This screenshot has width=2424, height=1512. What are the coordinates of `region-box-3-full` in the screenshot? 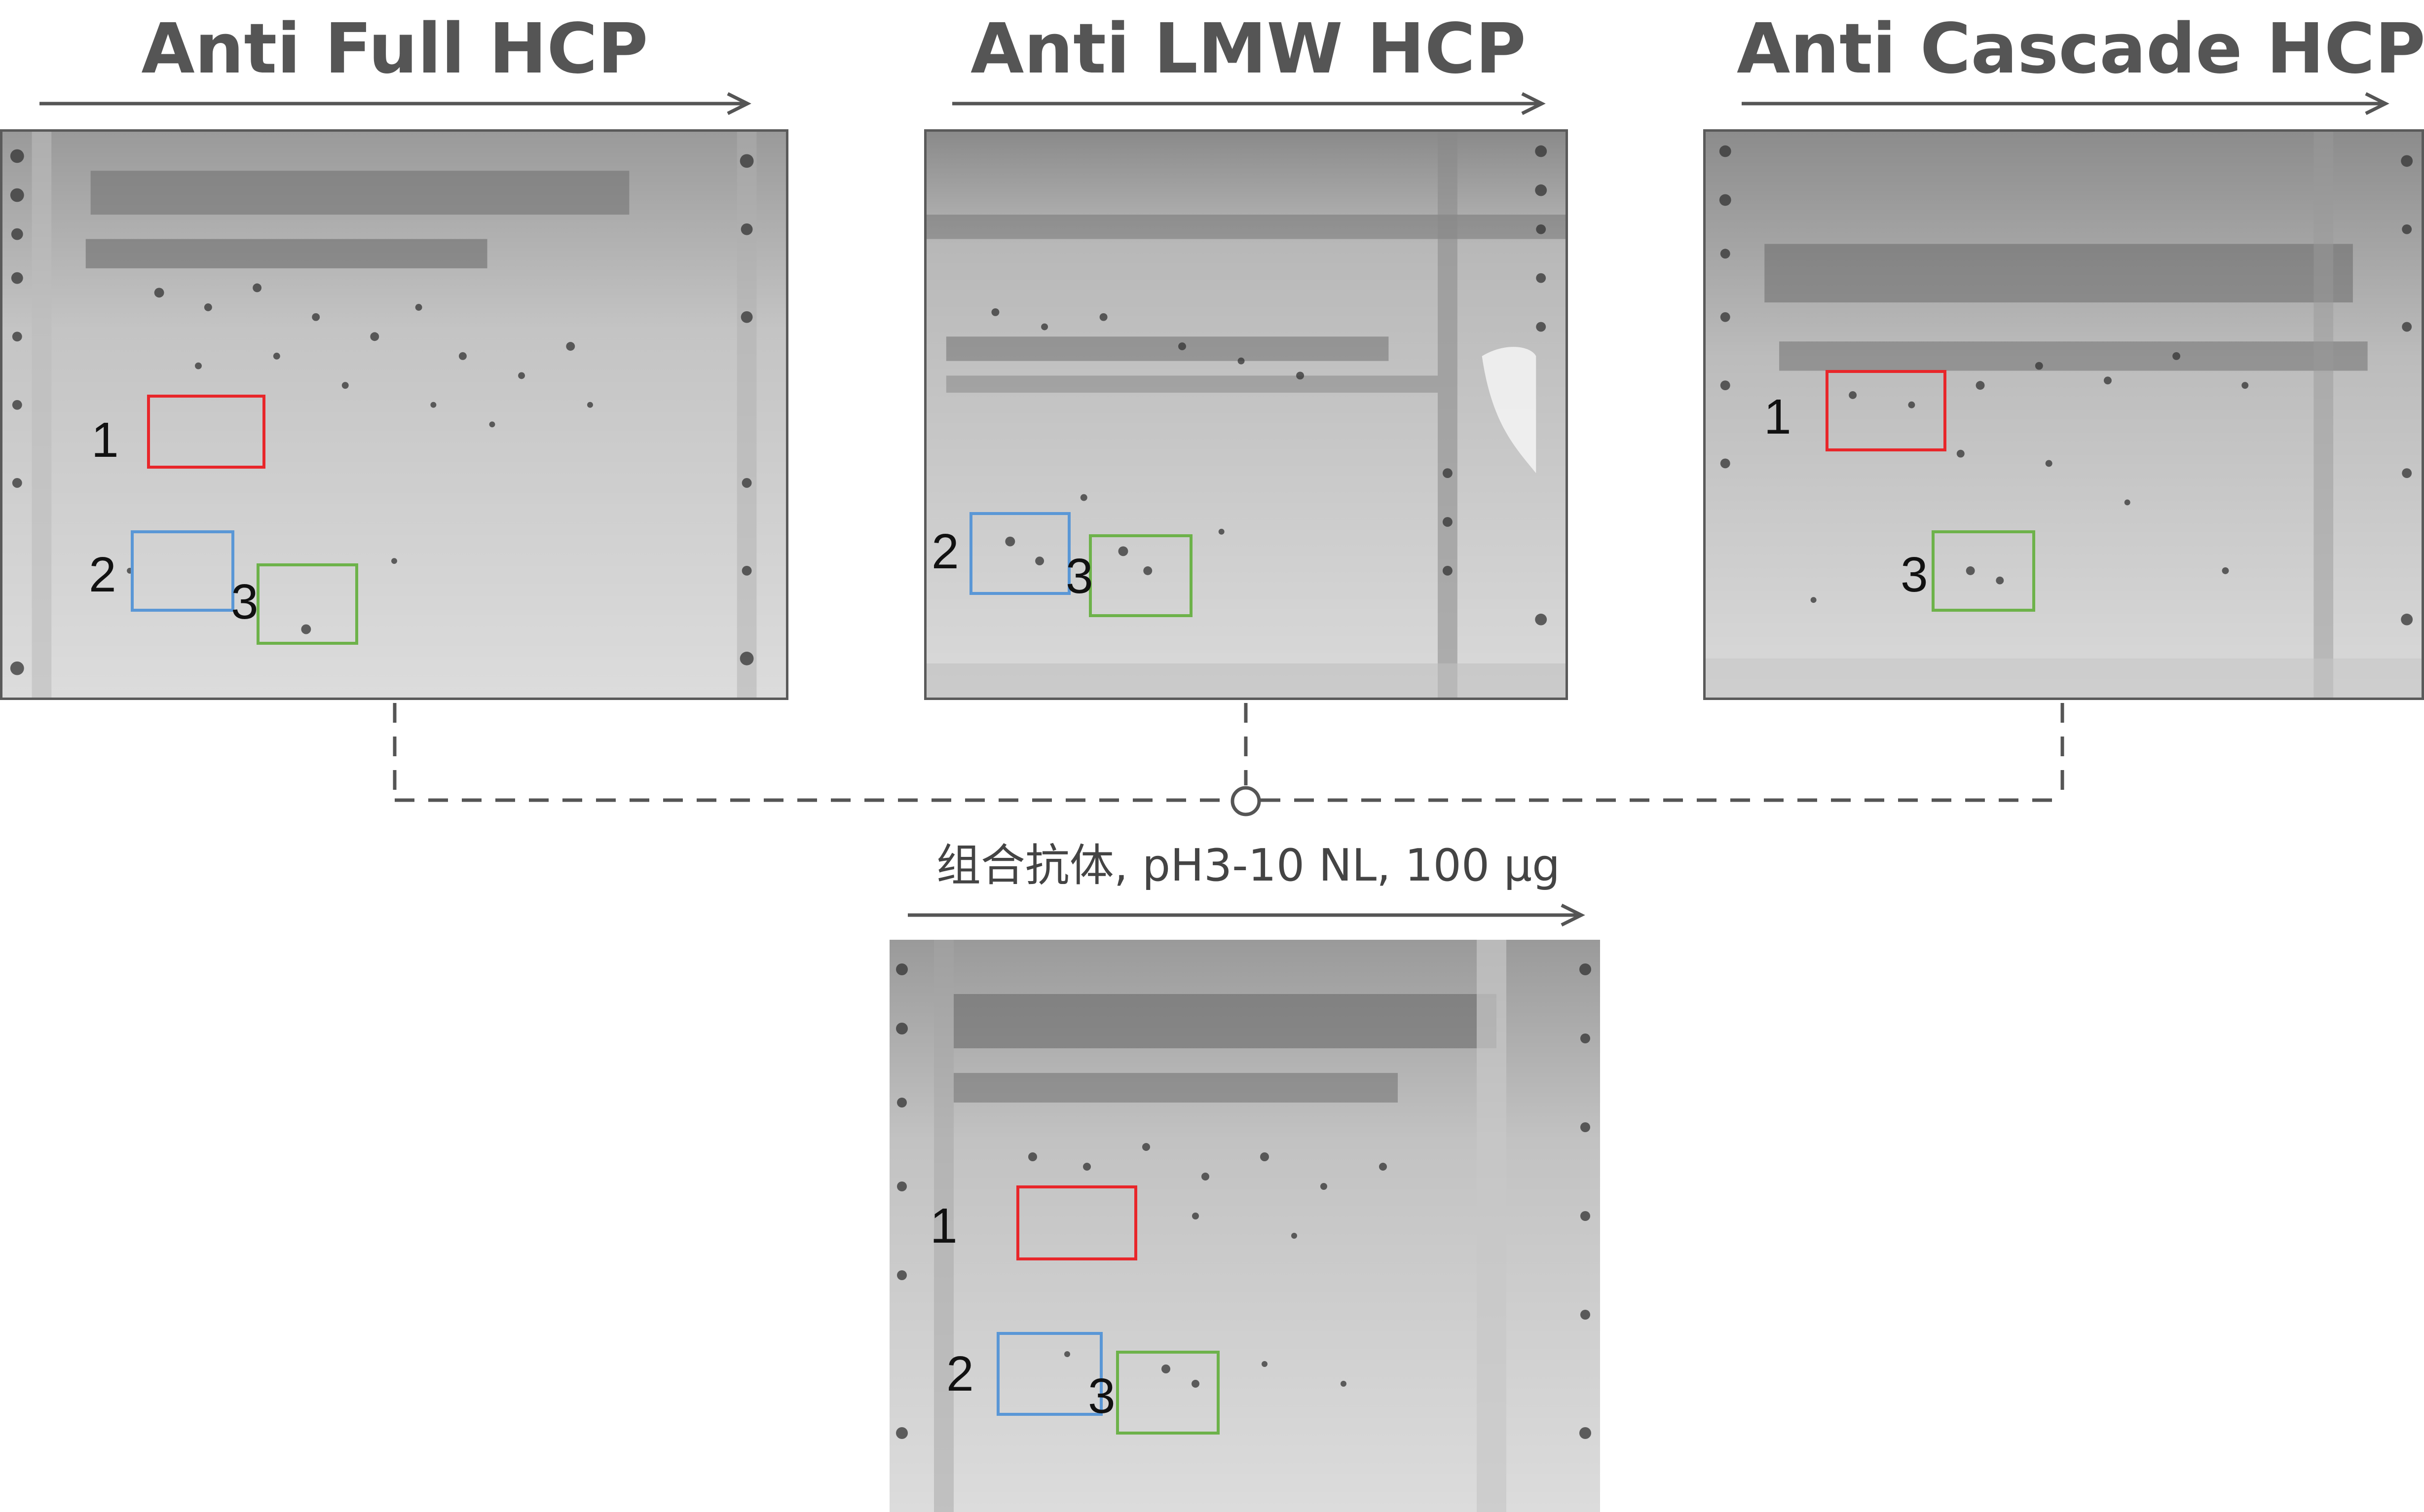 It's located at (307, 604).